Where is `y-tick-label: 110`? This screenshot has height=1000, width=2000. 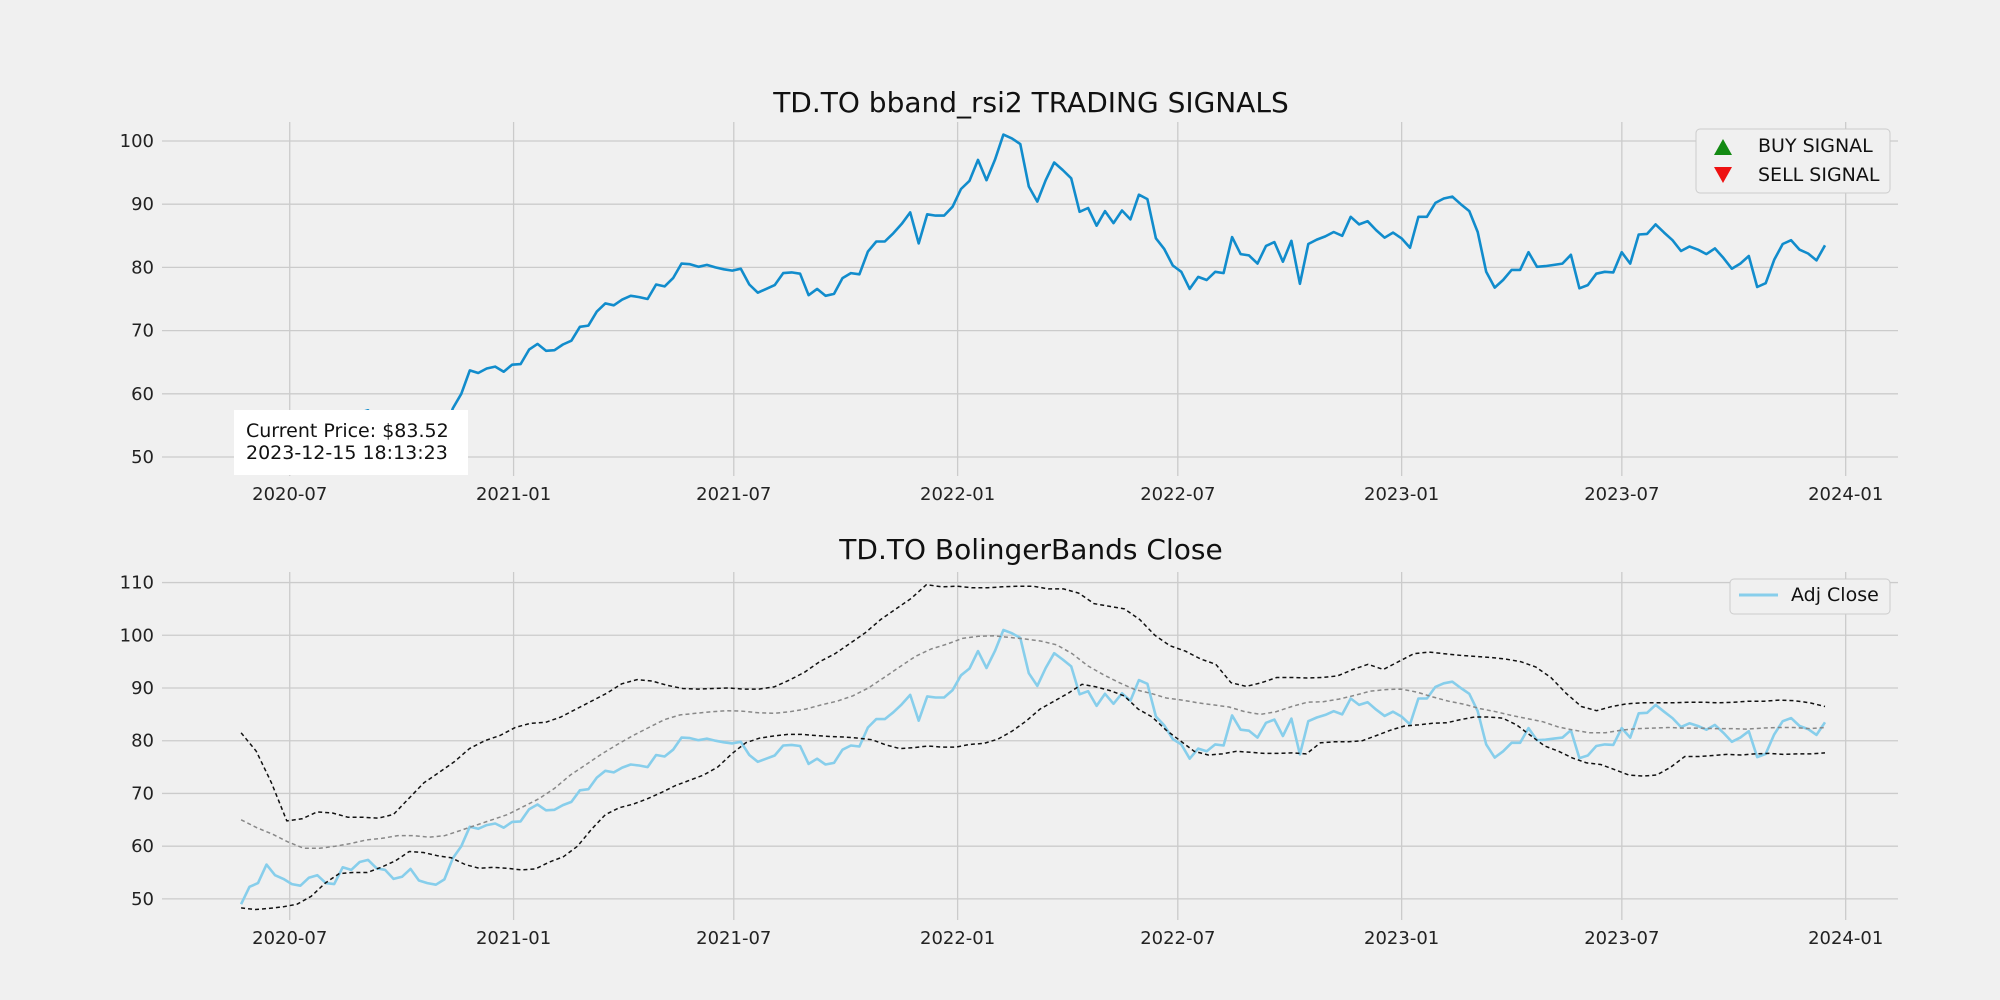 y-tick-label: 110 is located at coordinates (137, 583).